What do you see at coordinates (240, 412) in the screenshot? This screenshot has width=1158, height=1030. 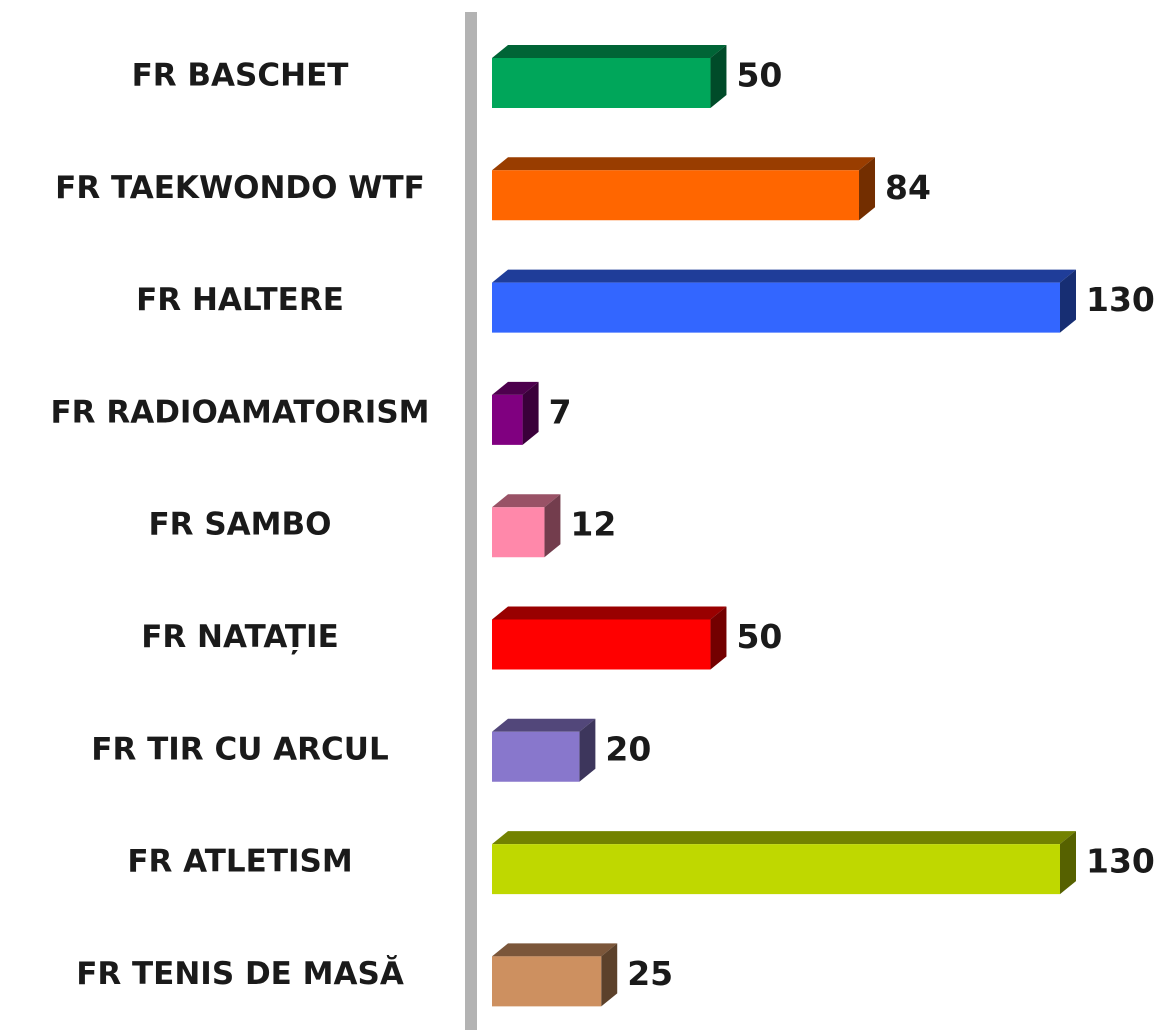 I see `category-label: FR RADIOAMATORISM` at bounding box center [240, 412].